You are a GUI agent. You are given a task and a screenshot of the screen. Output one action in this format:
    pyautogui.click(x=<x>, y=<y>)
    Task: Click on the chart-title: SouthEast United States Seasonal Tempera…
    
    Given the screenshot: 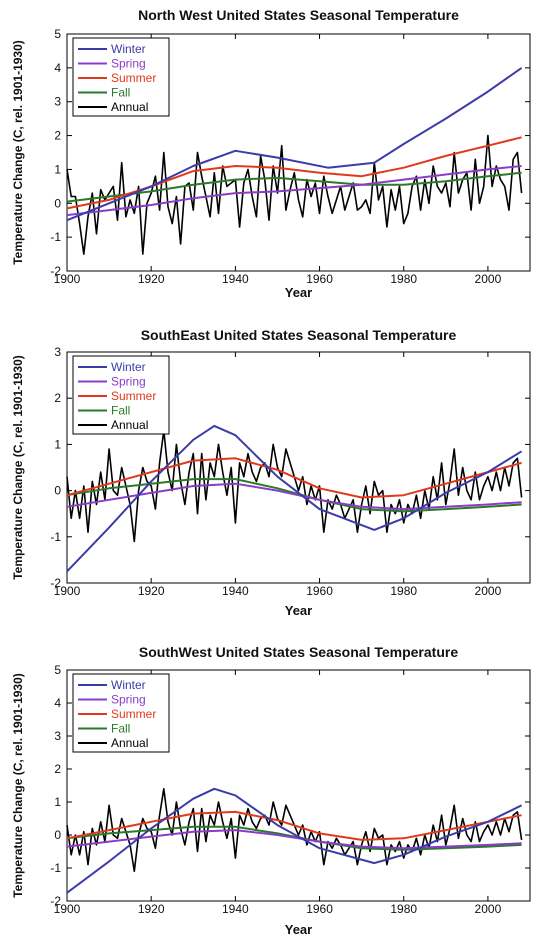 What is the action you would take?
    pyautogui.click(x=299, y=335)
    